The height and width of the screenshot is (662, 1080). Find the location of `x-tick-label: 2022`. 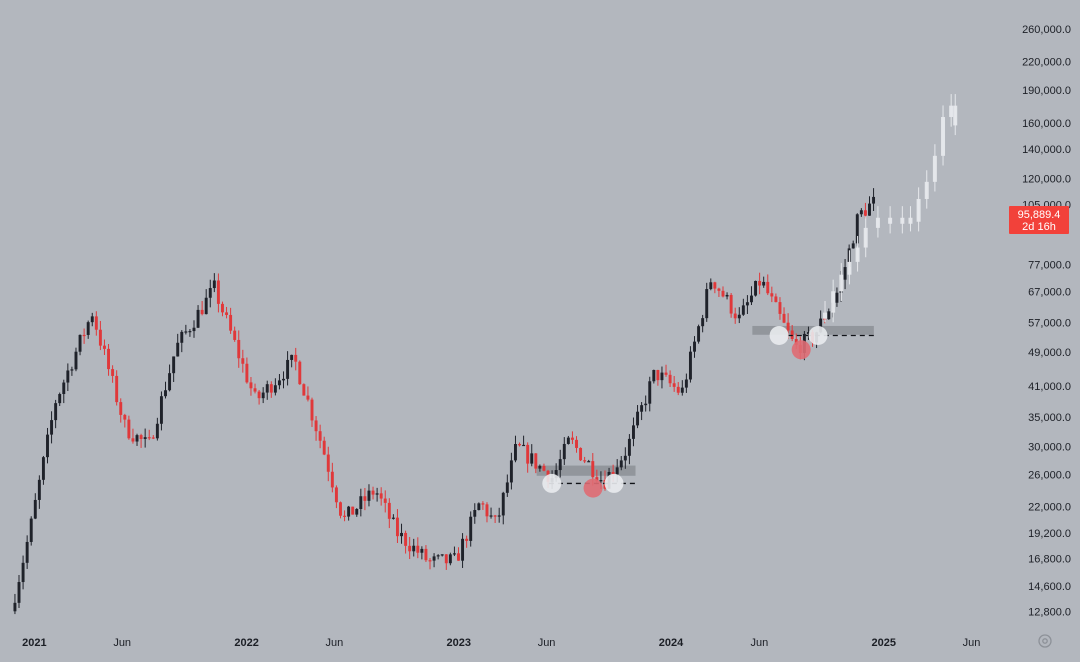

x-tick-label: 2022 is located at coordinates (246, 643).